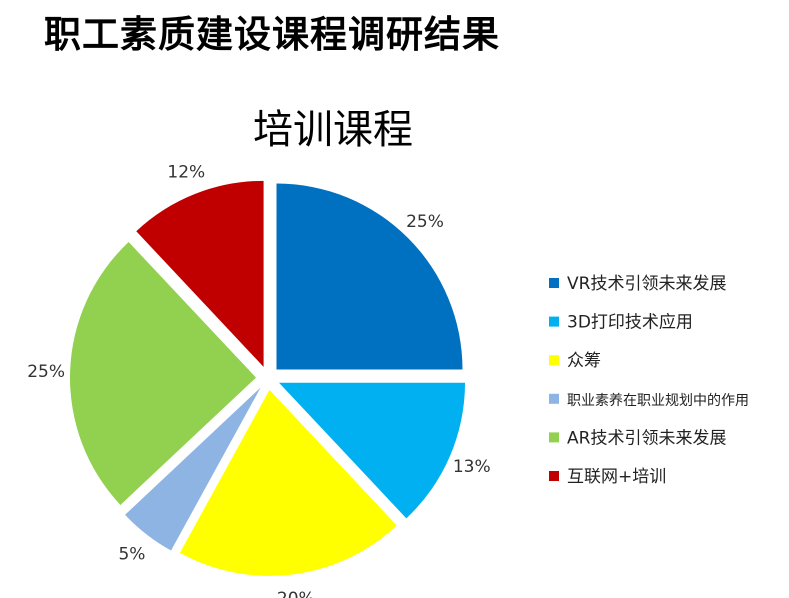 The height and width of the screenshot is (598, 789). Describe the element at coordinates (186, 173) in the screenshot. I see `data-label-6: 12%` at that location.